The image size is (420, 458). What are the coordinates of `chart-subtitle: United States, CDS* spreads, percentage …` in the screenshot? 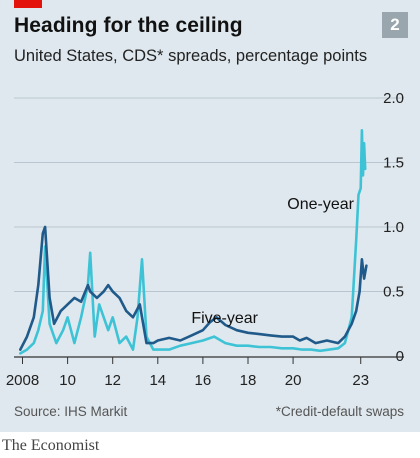 It's located at (191, 56).